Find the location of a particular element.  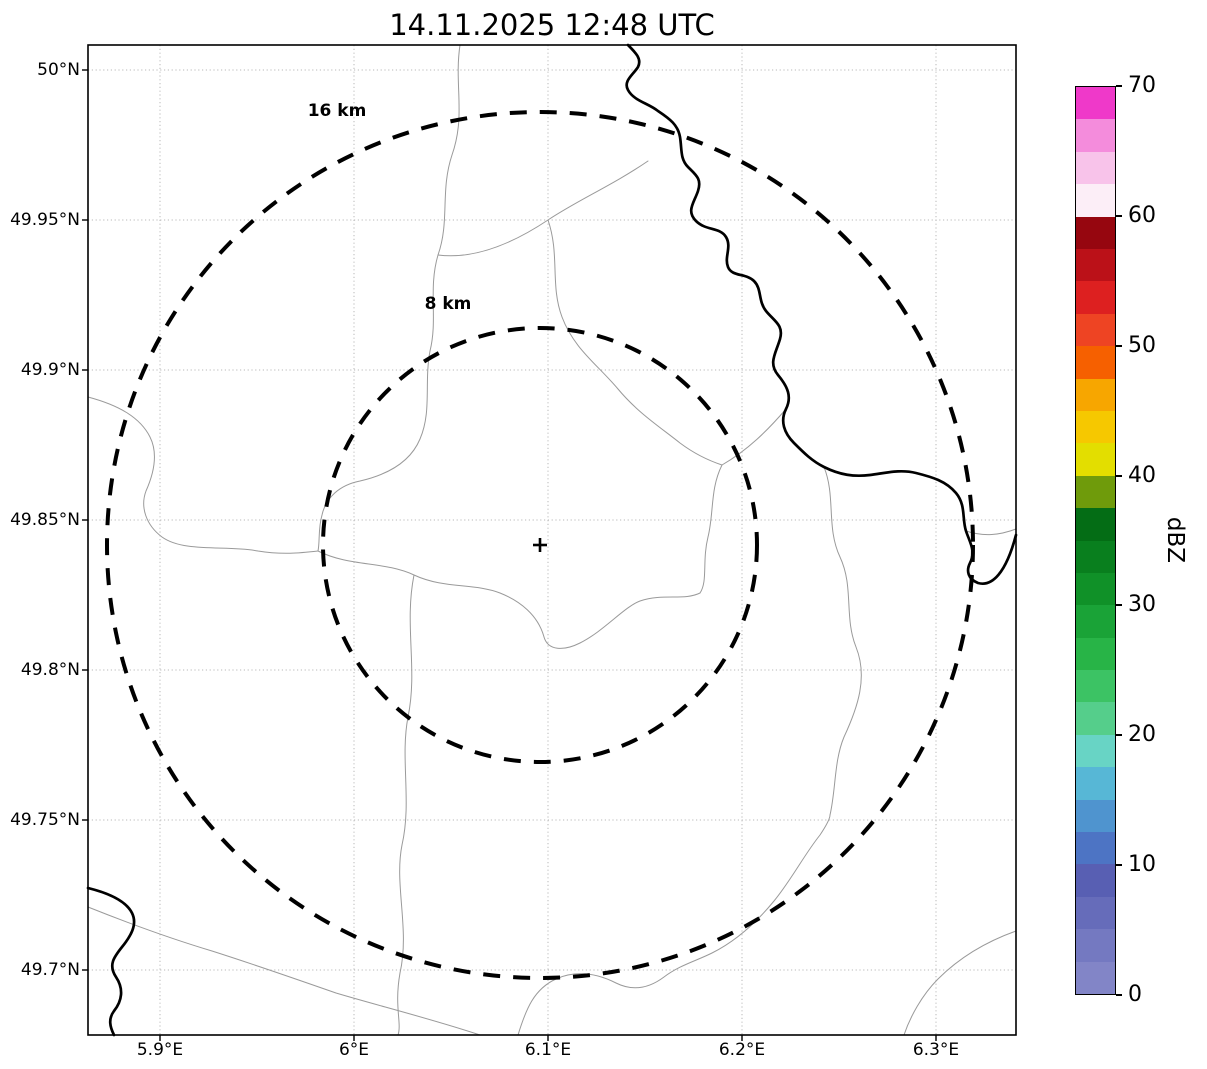

colorbar-tick-label: 30 is located at coordinates (1142, 604).